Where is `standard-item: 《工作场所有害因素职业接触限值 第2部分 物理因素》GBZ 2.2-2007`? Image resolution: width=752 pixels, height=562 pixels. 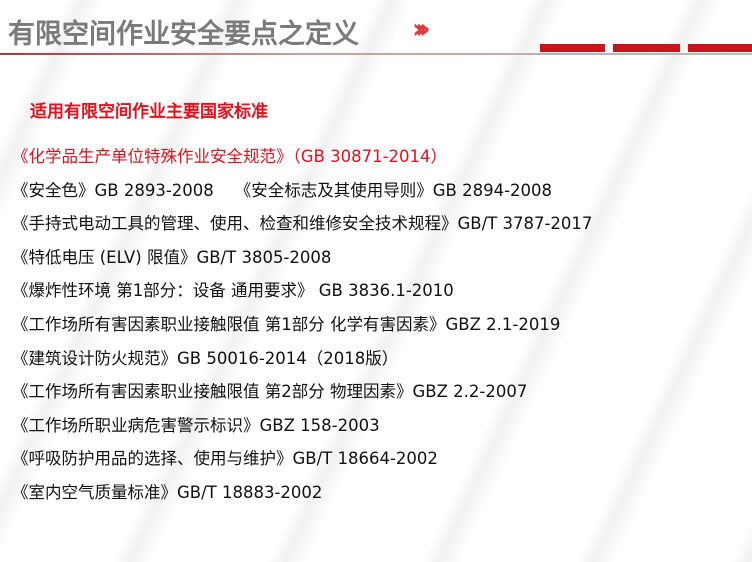 standard-item: 《工作场所有害因素职业接触限值 第2部分 物理因素》GBZ 2.2-2007 is located at coordinates (270, 392).